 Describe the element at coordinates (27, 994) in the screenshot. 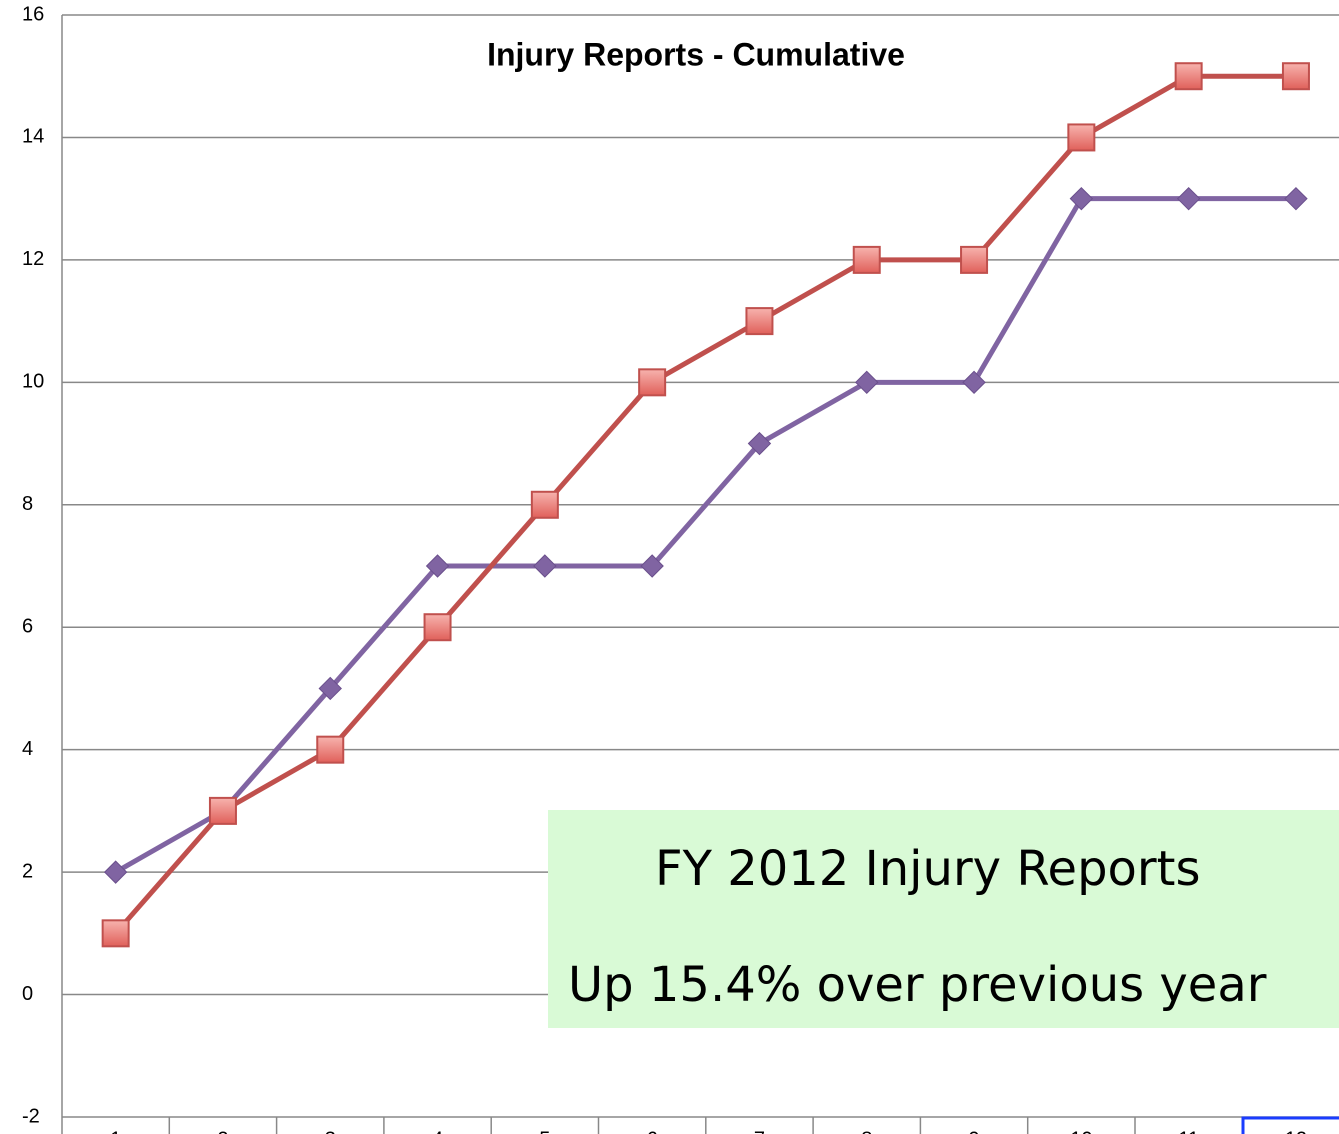

I see `y-tick-label: 0` at that location.